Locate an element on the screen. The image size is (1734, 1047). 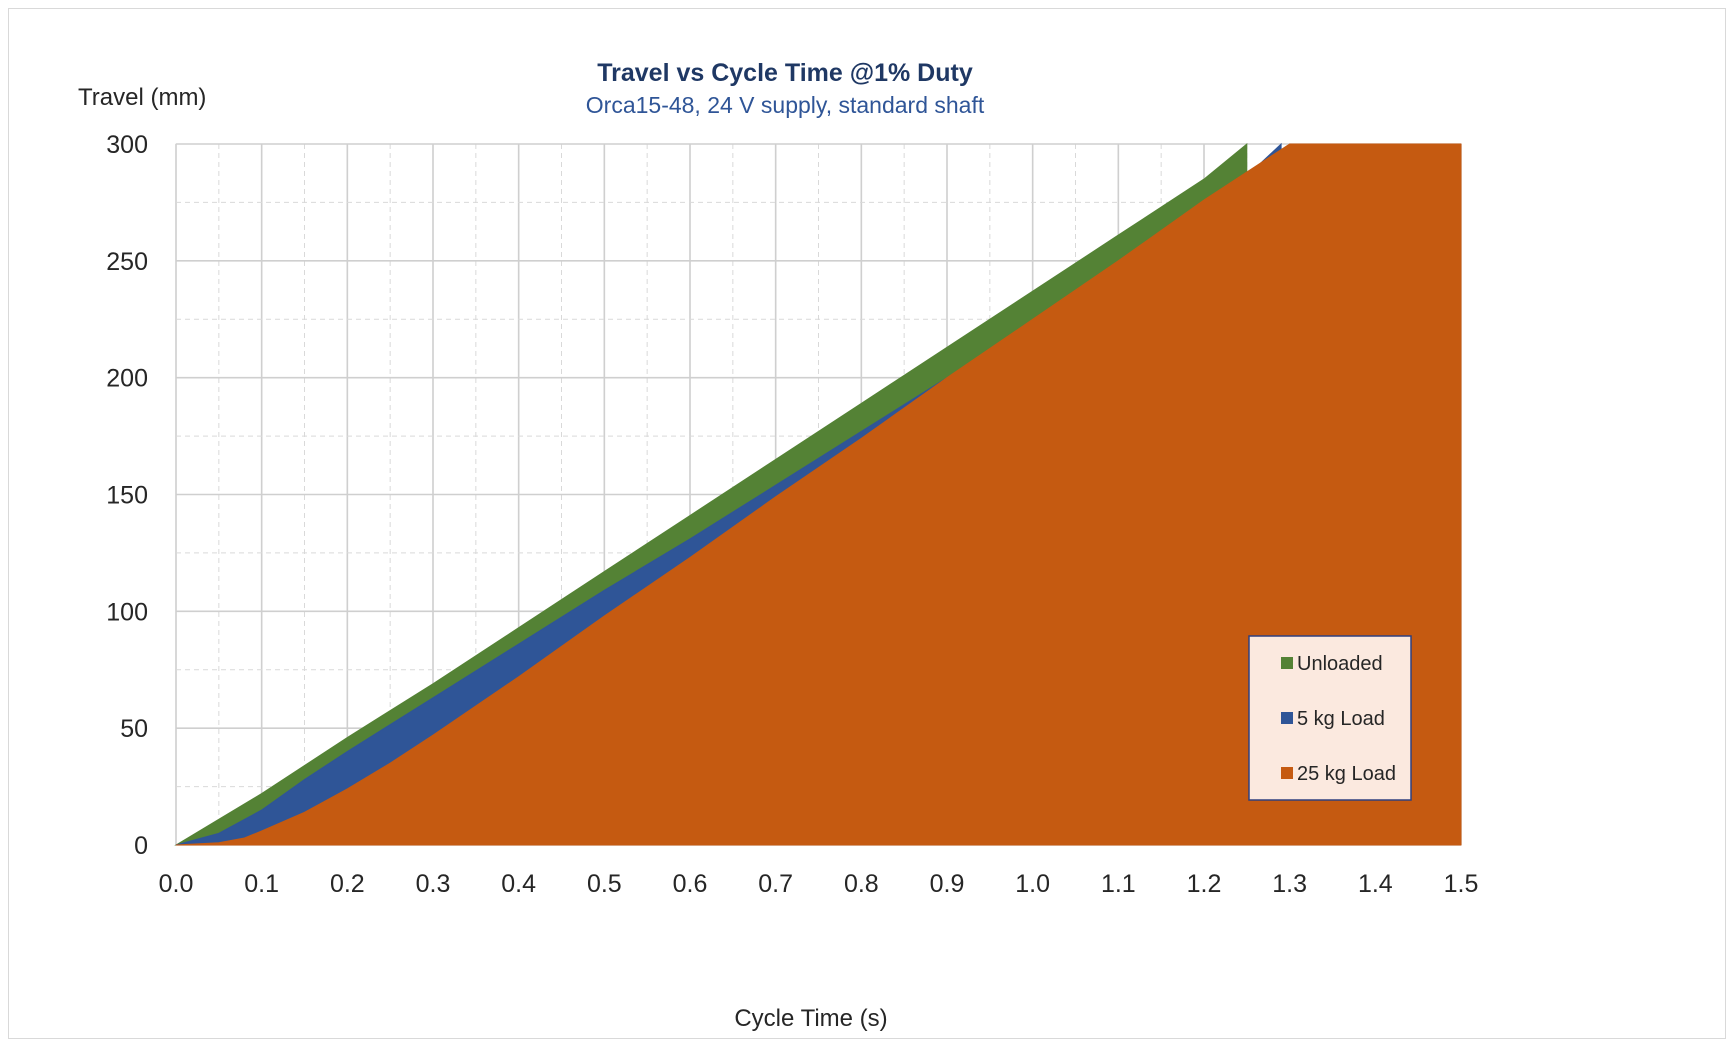
legend: Unloaded 5 kg Load 25 kg Load is located at coordinates (1330, 718).